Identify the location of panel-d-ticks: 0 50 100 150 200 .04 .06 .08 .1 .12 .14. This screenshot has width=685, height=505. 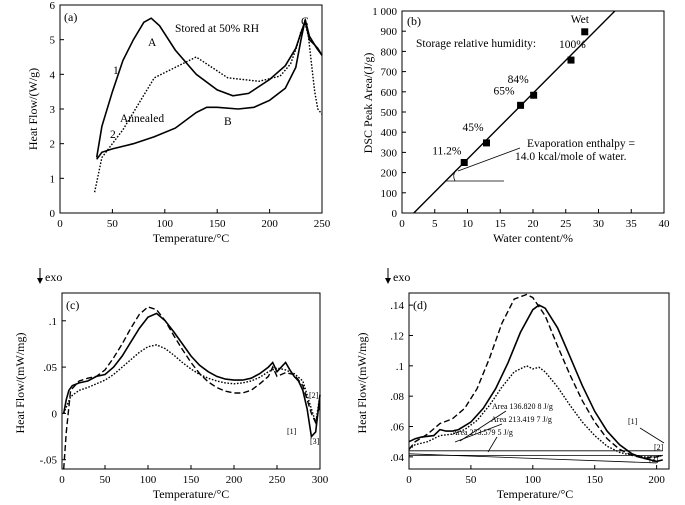
(527, 393).